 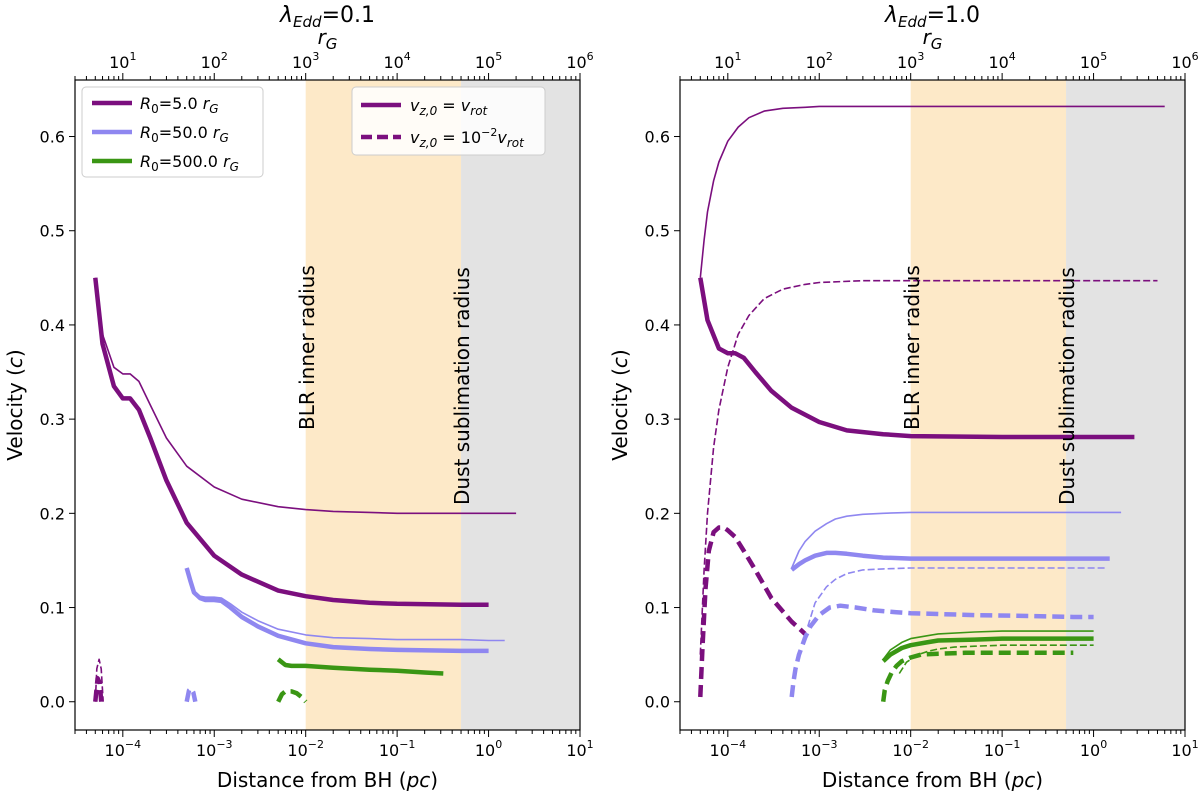 What do you see at coordinates (579, 749) in the screenshot?
I see `left-x-tick-label-5: 10¹` at bounding box center [579, 749].